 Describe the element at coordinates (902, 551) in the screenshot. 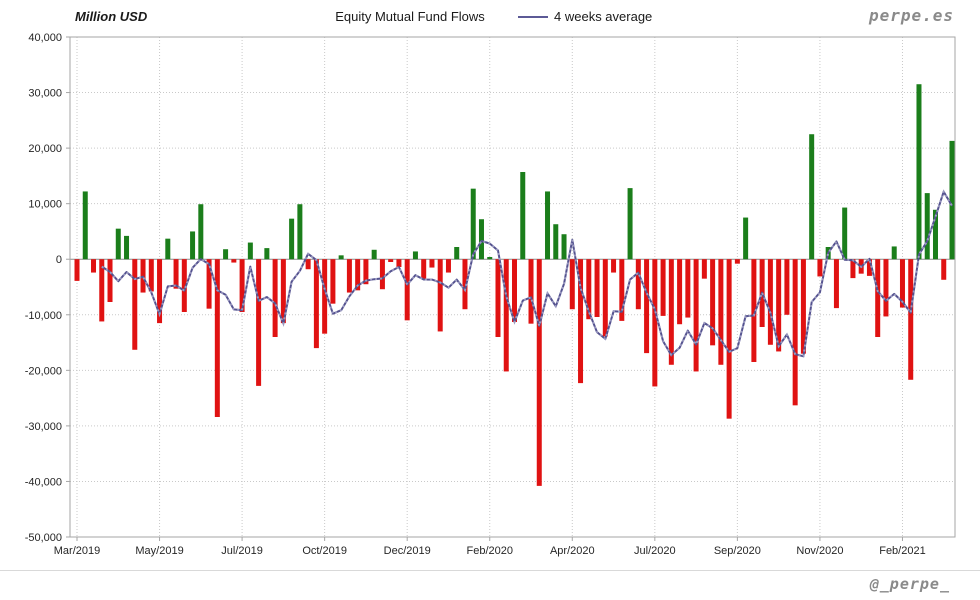

I see `x-tick-label: Feb/2021` at that location.